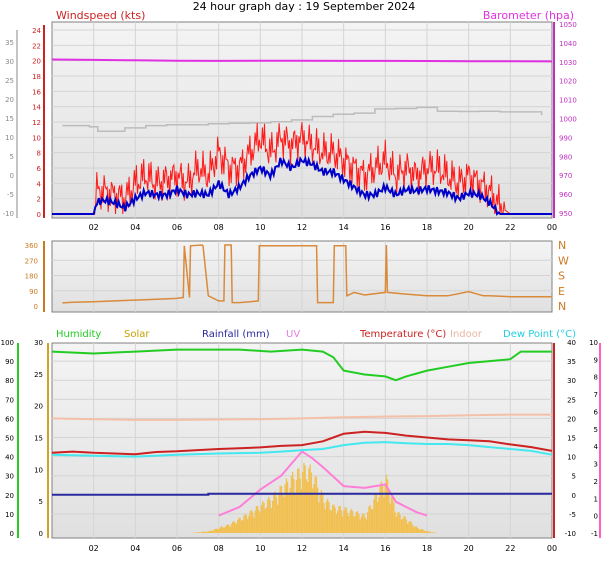  Describe the element at coordinates (565, 195) in the screenshot. I see `baro-right-tick-960: 960` at that location.